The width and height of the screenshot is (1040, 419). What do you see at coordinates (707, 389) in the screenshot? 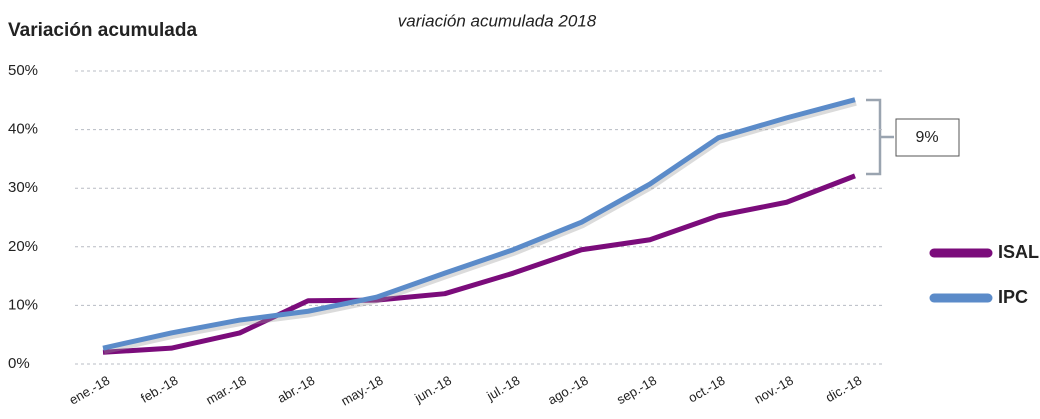
I see `x-tick-label: oct.-18` at bounding box center [707, 389].